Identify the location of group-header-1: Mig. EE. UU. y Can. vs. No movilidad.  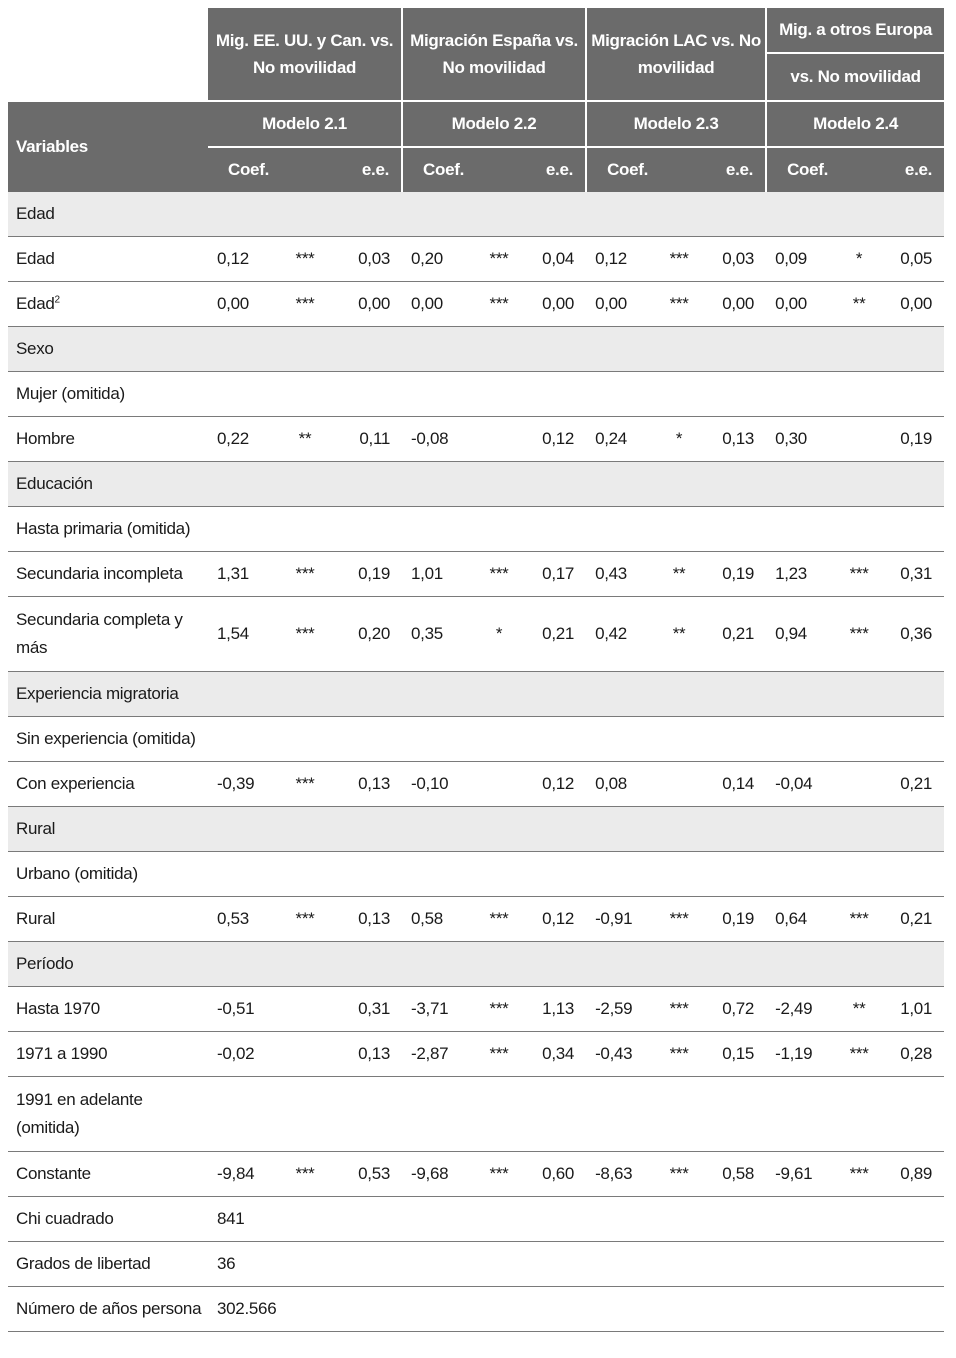
(306, 54).